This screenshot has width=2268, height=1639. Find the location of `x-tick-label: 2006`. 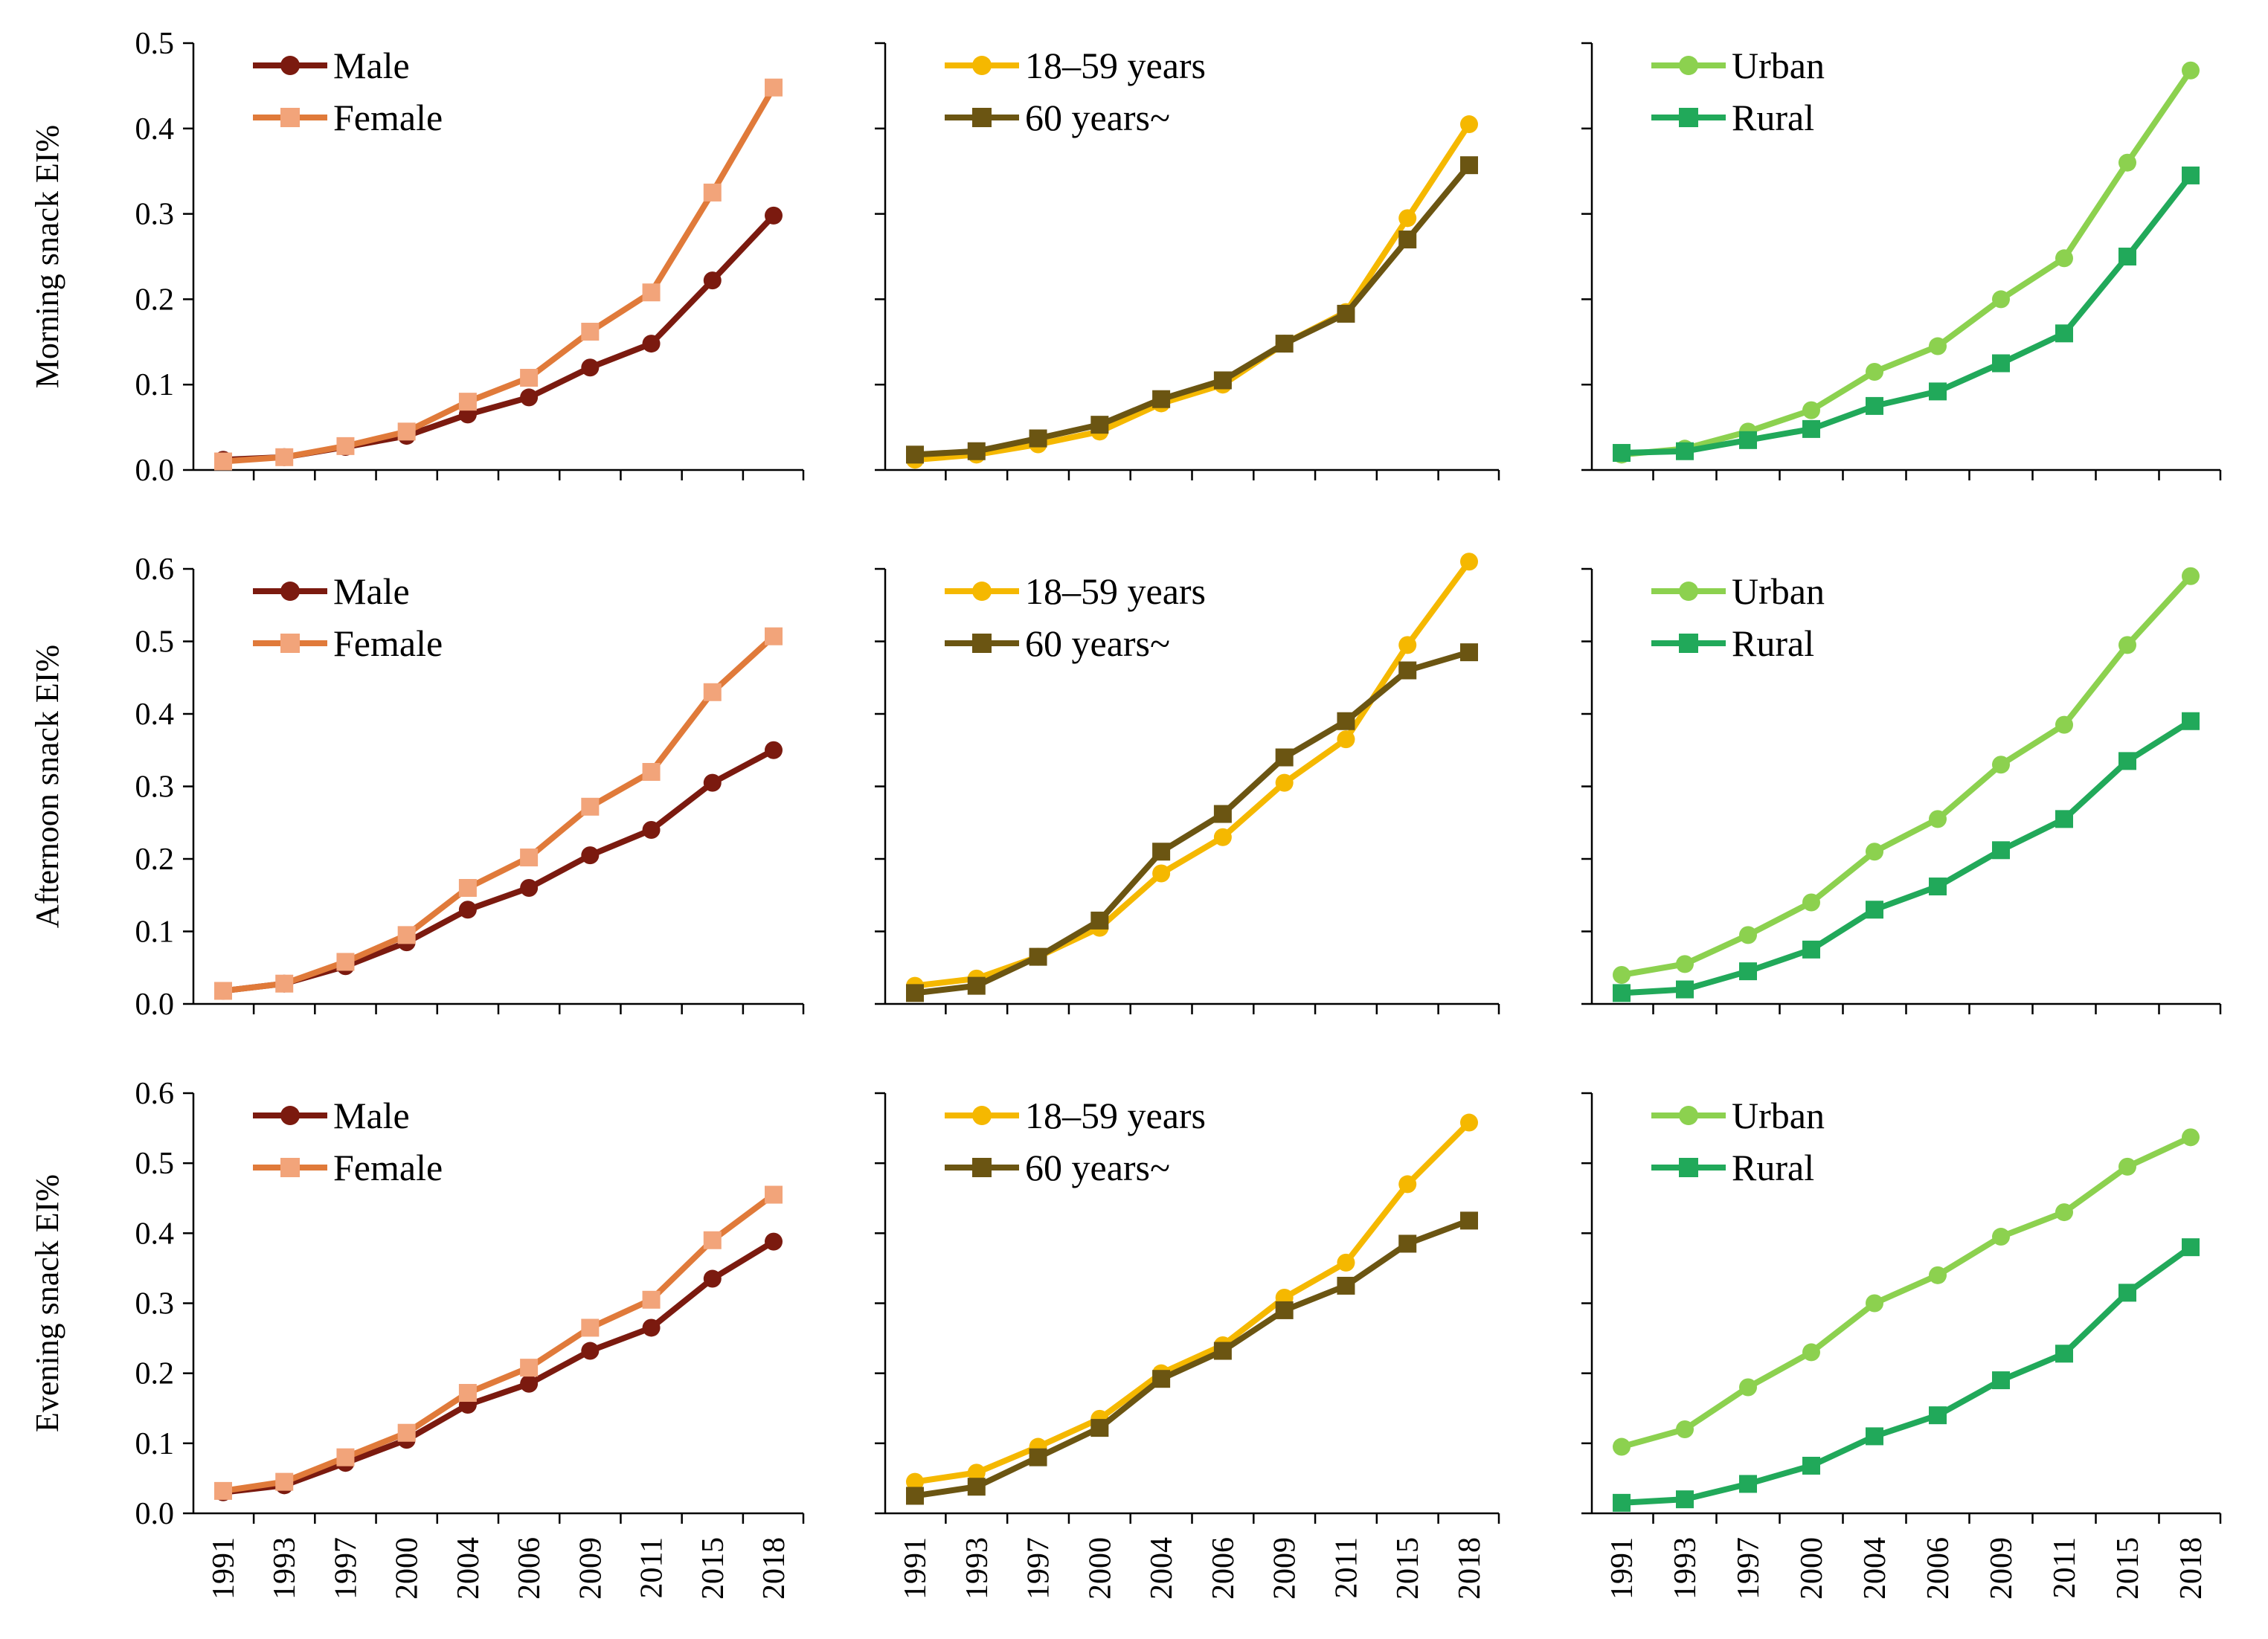

x-tick-label: 2006 is located at coordinates (530, 1569).